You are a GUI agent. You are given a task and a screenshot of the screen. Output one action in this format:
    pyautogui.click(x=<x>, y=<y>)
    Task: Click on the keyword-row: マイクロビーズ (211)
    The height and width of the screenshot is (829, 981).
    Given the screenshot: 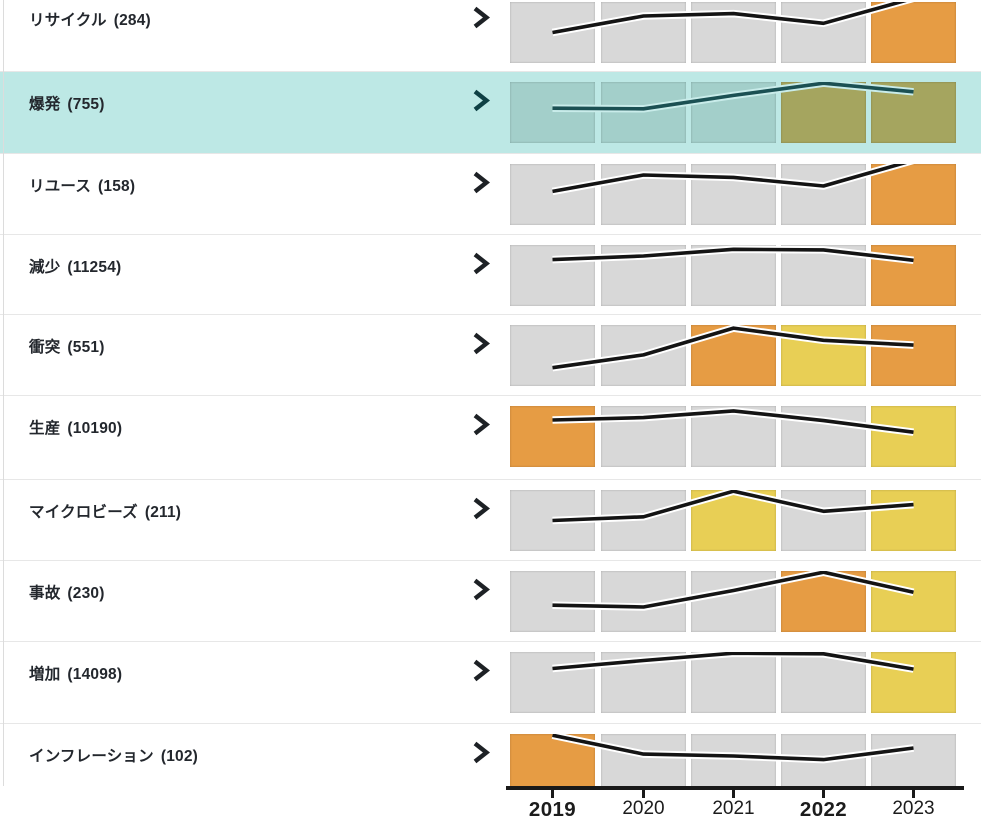 What is the action you would take?
    pyautogui.click(x=490, y=519)
    